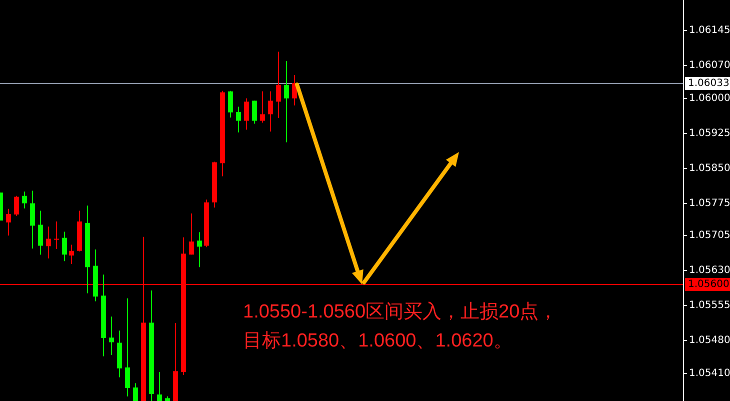 This screenshot has width=730, height=401. I want to click on y-tick-label: 1.05555, so click(709, 305).